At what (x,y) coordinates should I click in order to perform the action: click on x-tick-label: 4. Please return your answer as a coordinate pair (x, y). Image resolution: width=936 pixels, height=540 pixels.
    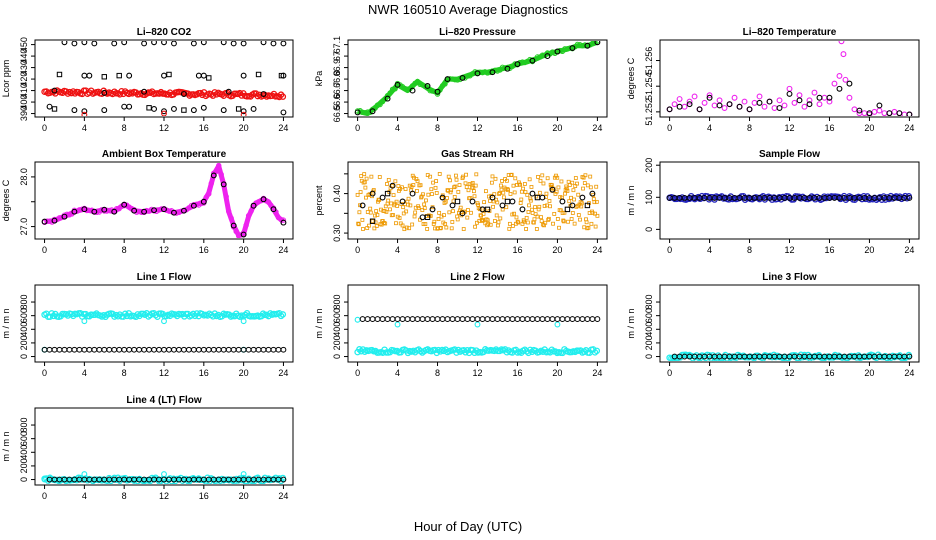
    Looking at the image, I should click on (84, 128).